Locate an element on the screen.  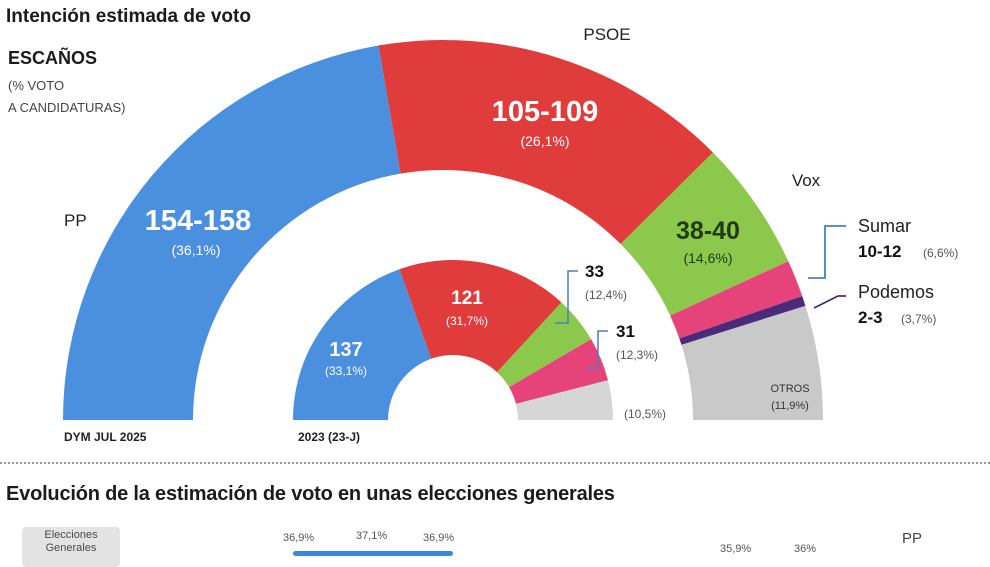
arc-2025-otros is located at coordinates (752, 362).